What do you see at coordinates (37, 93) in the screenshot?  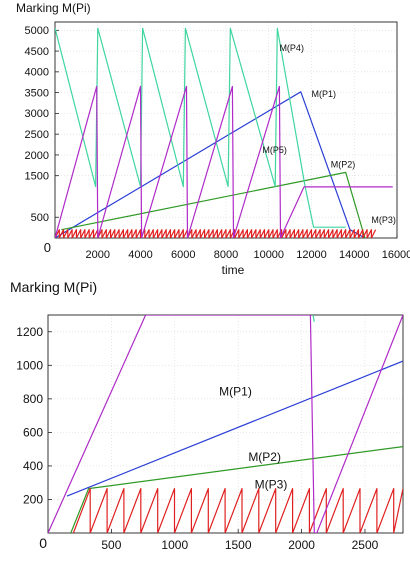 I see `y-tick-label: 3500` at bounding box center [37, 93].